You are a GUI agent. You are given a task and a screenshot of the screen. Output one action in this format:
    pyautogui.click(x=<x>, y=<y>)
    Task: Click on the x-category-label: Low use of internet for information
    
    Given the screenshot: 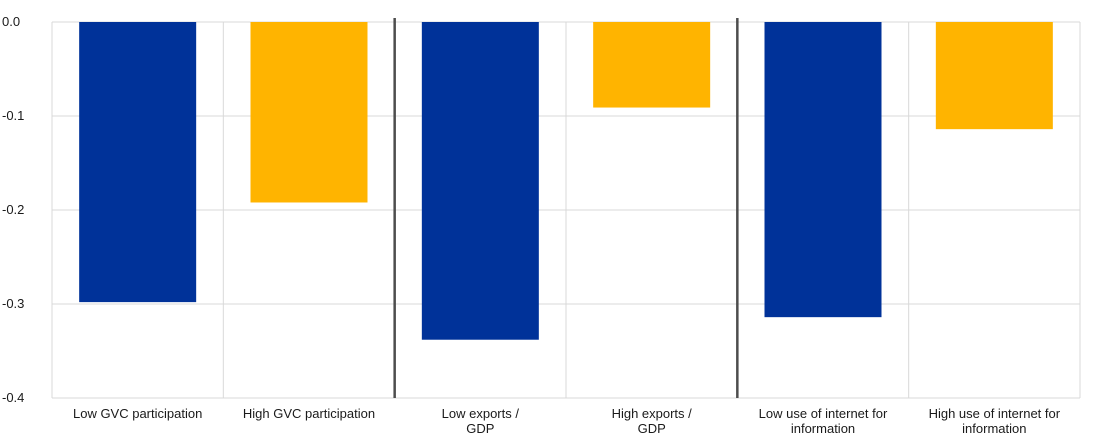 What is the action you would take?
    pyautogui.click(x=823, y=421)
    